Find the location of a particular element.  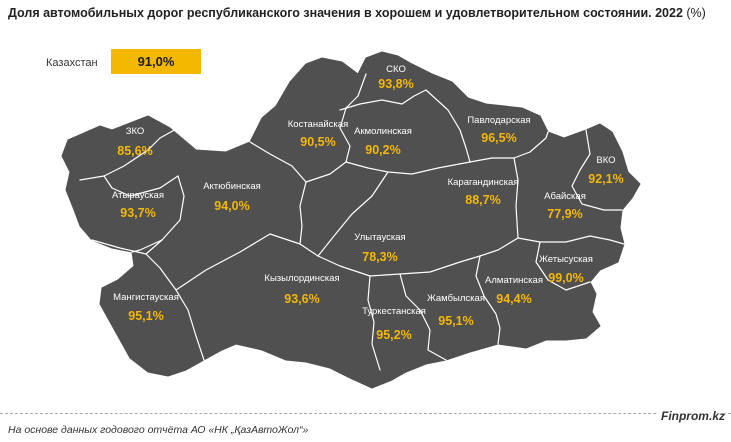

border-kostanay-akmola is located at coordinates (336, 128).